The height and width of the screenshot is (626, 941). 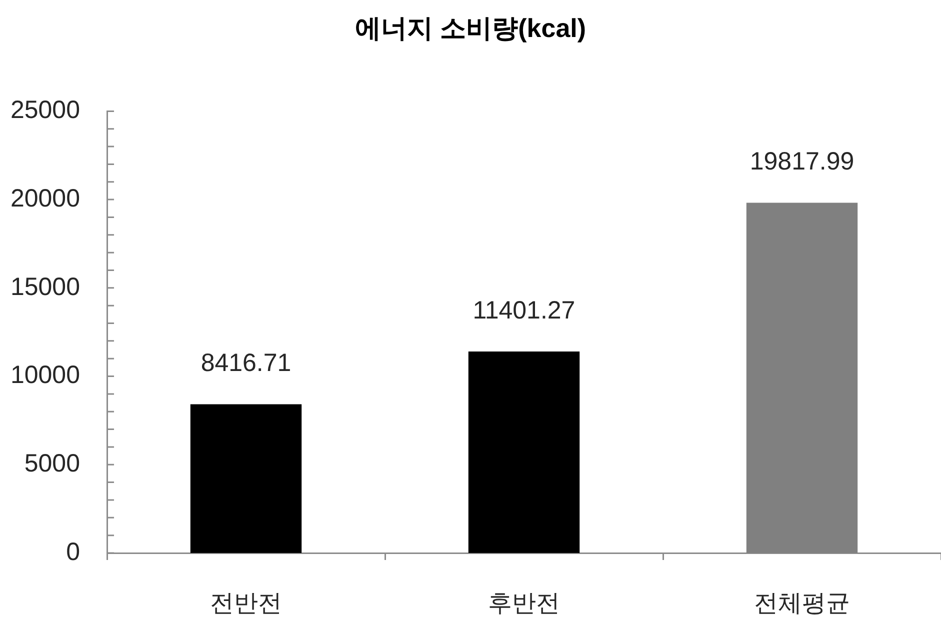 I want to click on y-tick-label: 5000, so click(x=52, y=464).